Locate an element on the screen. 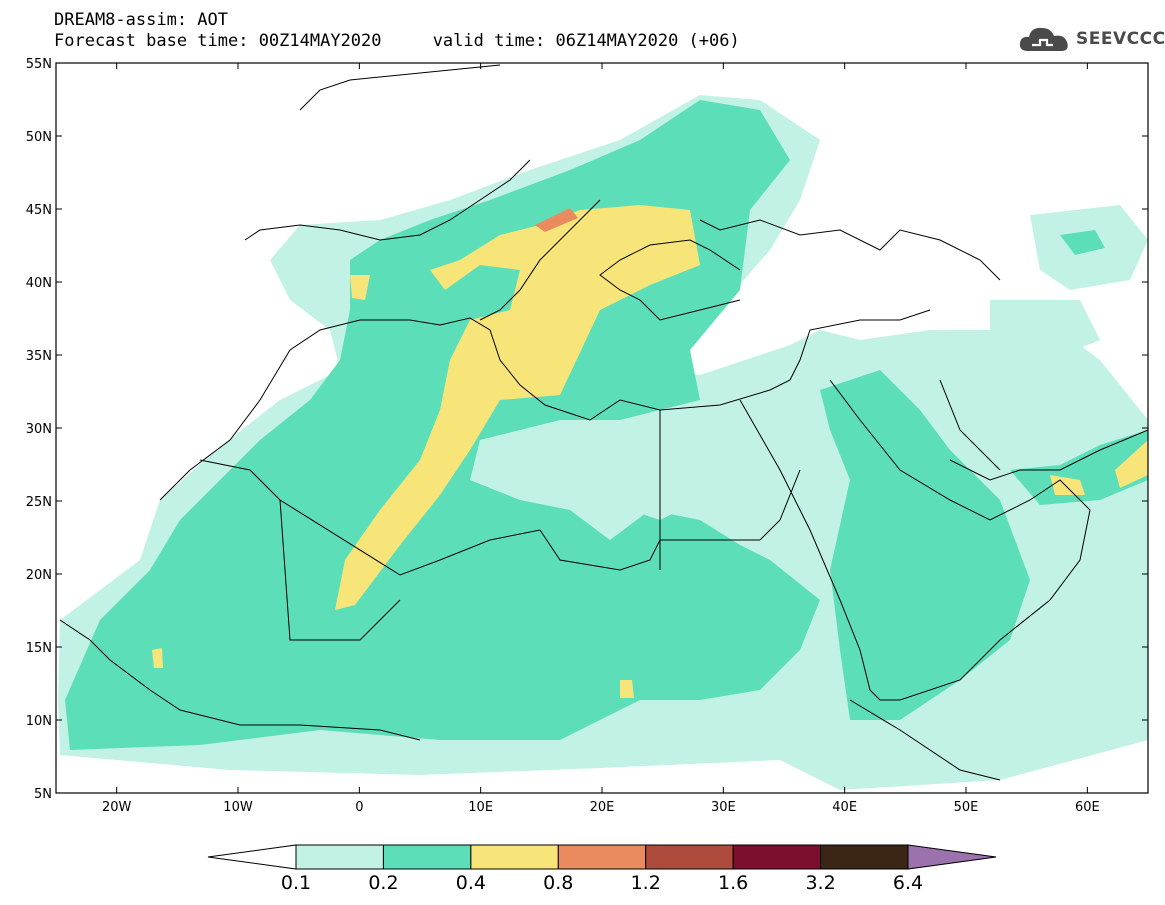  lat-tick-label: 20N is located at coordinates (39, 575).